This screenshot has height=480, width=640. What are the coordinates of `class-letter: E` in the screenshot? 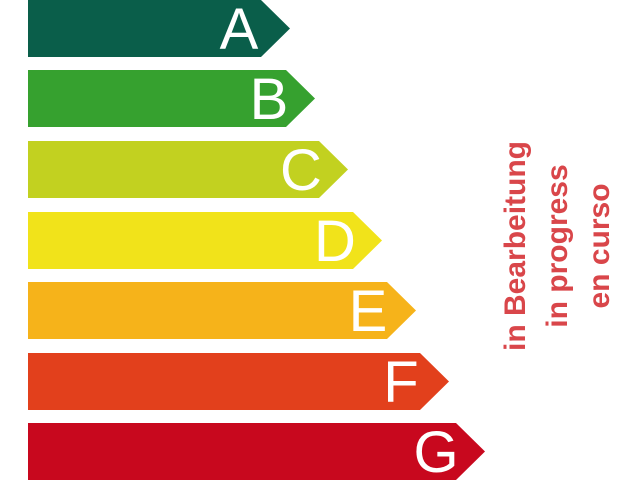 It's located at (368, 311).